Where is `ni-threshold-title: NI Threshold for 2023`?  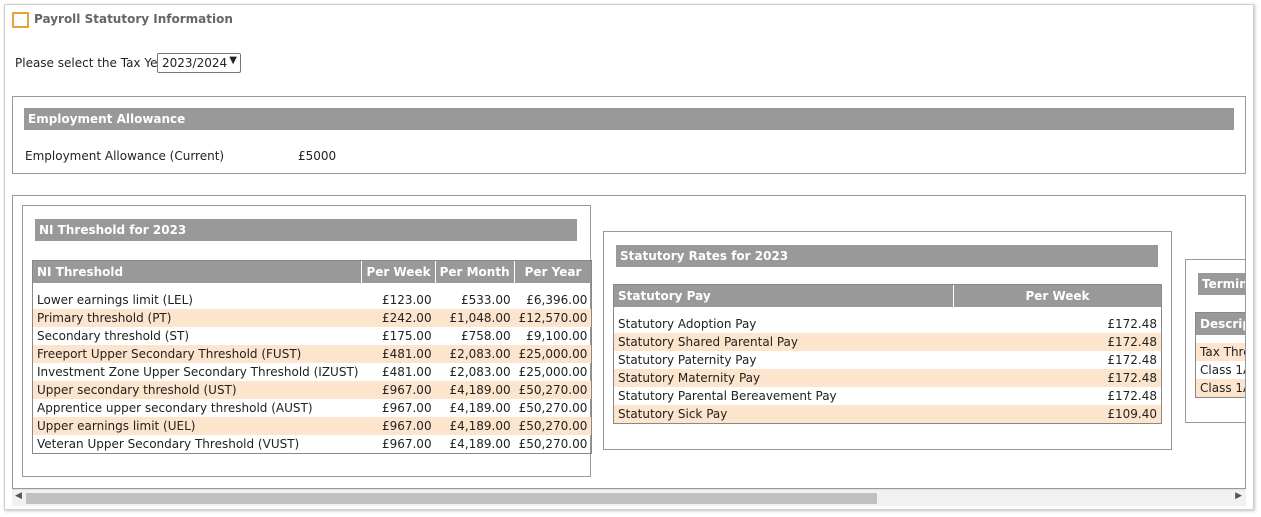 ni-threshold-title: NI Threshold for 2023 is located at coordinates (306, 230).